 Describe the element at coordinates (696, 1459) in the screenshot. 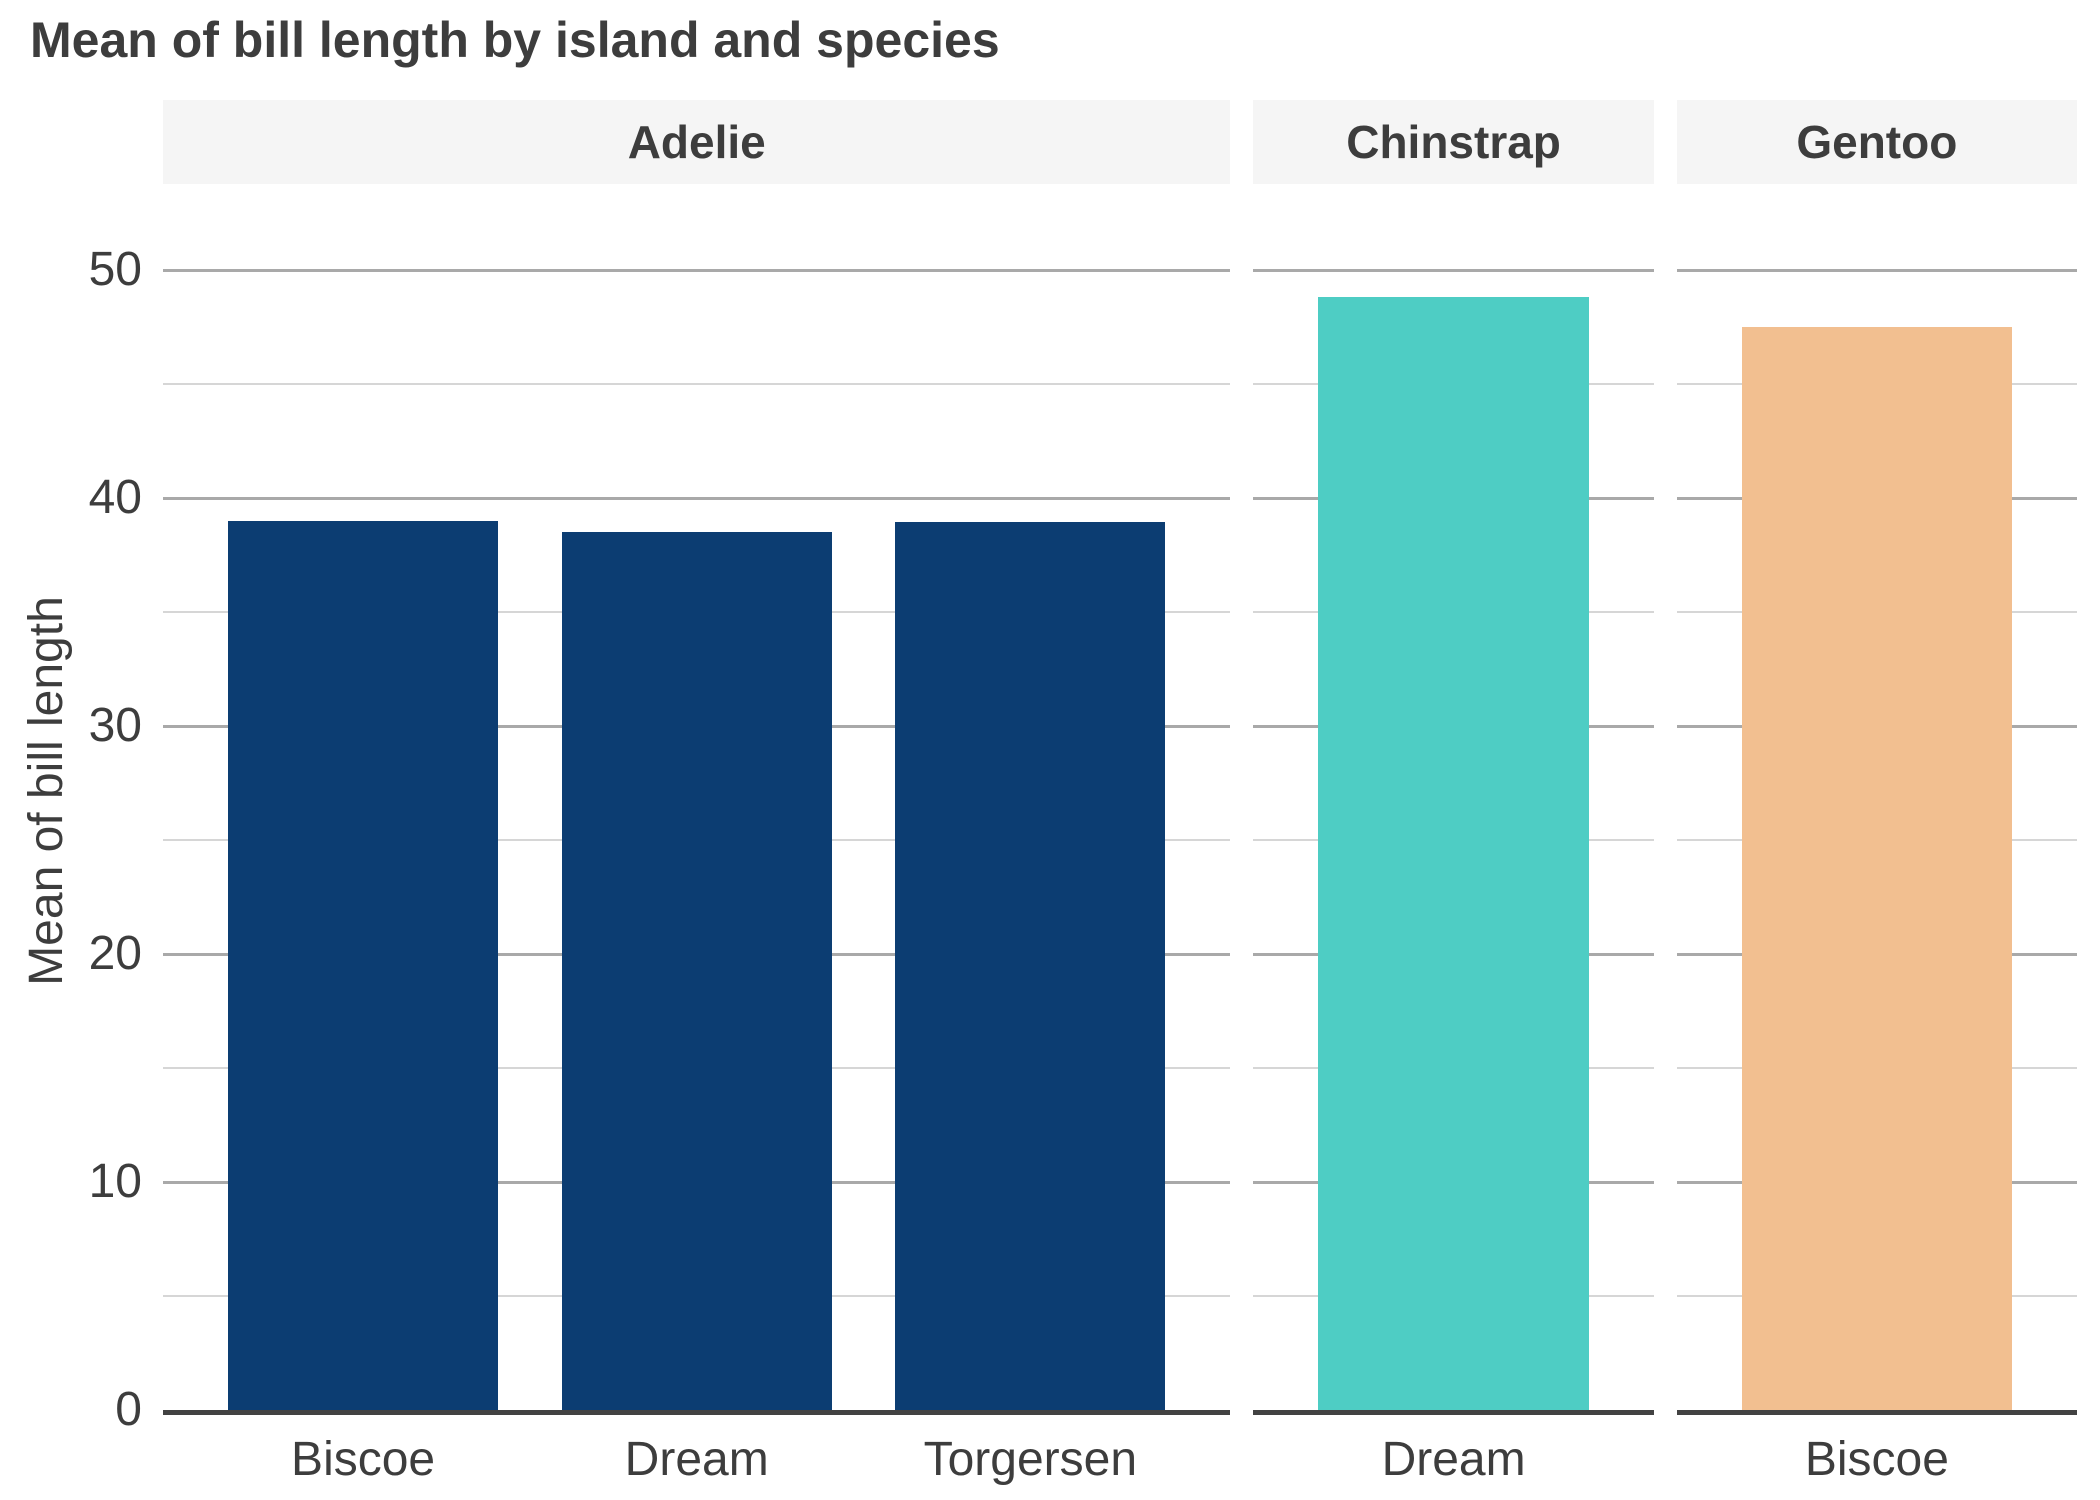

I see `x-tick-label-adelie-dream: Dream` at that location.